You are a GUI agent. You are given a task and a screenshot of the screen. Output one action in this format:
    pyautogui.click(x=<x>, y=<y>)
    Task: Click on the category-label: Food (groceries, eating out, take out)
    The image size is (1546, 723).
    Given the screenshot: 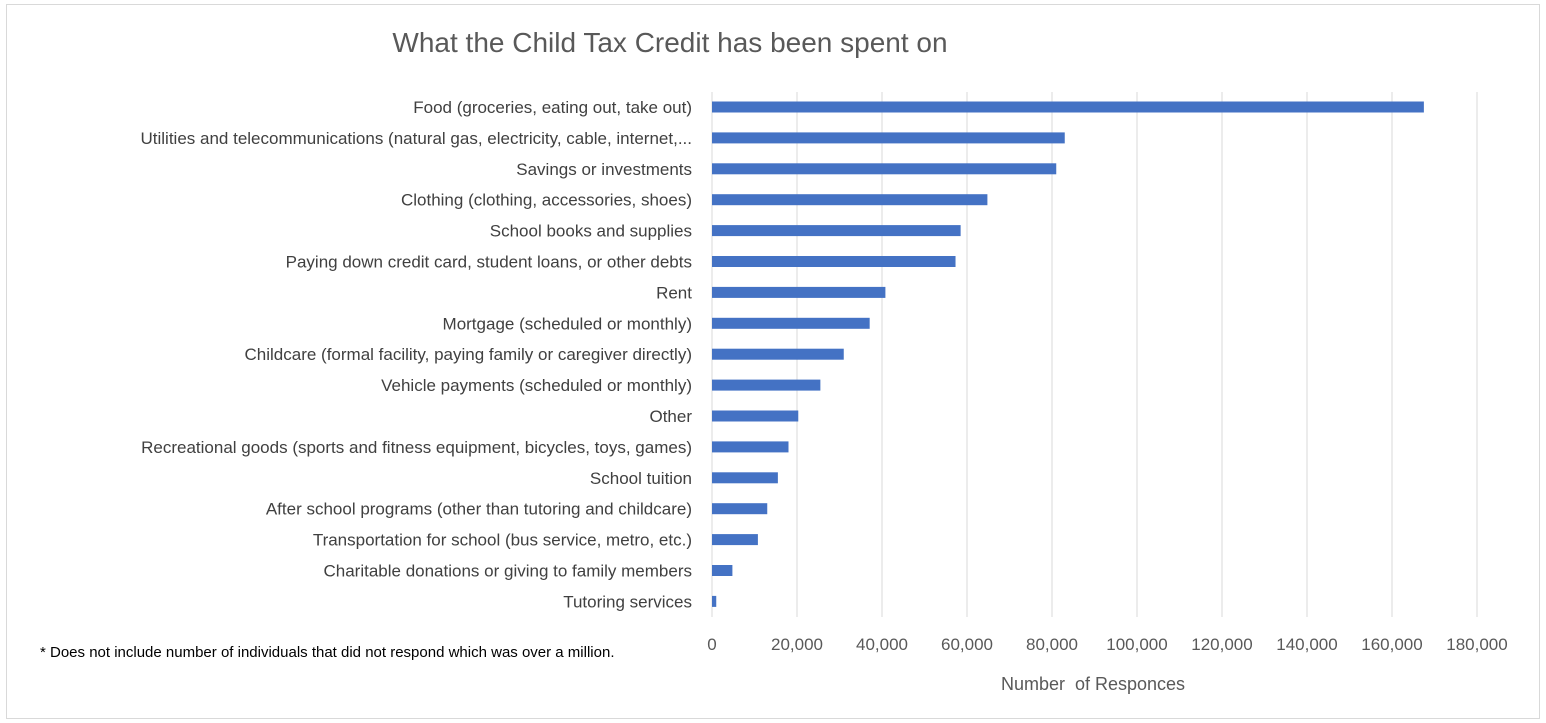 What is the action you would take?
    pyautogui.click(x=552, y=107)
    